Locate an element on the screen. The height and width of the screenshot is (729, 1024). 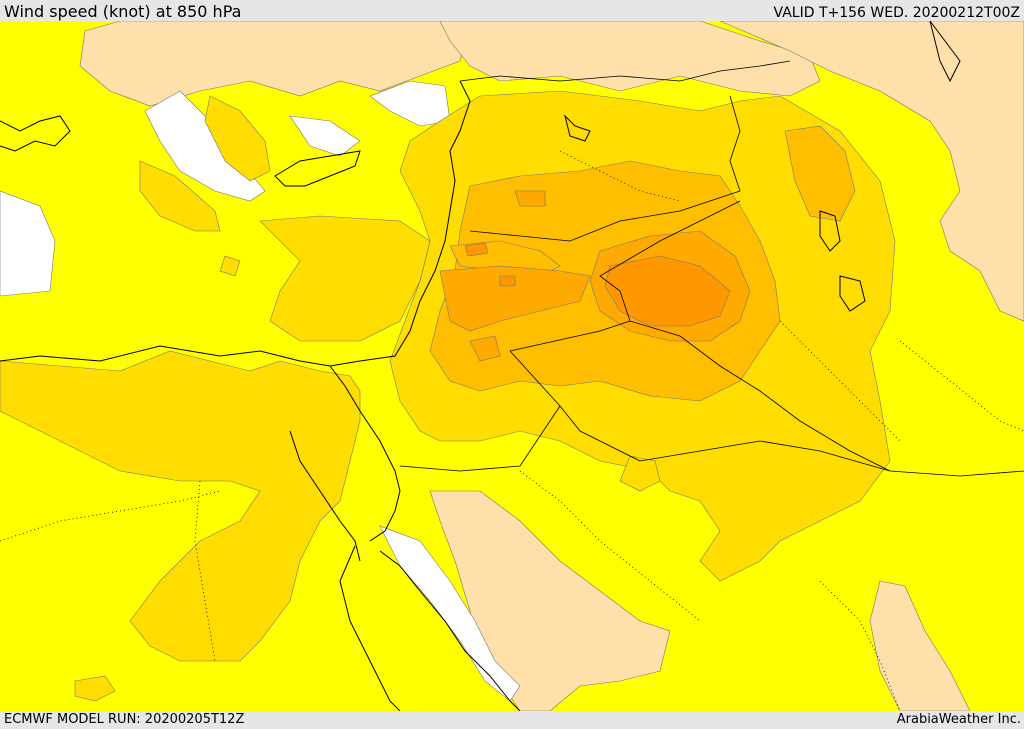
valid-time: VALID T+156 WED. 20200212T00Z is located at coordinates (896, 13).